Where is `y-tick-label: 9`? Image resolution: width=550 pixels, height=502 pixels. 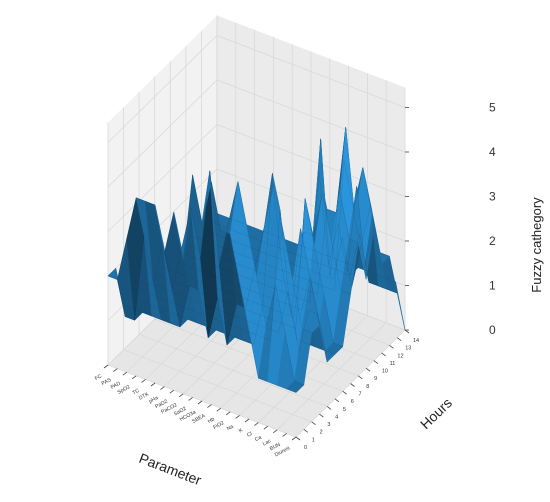 y-tick-label: 9 is located at coordinates (375, 379).